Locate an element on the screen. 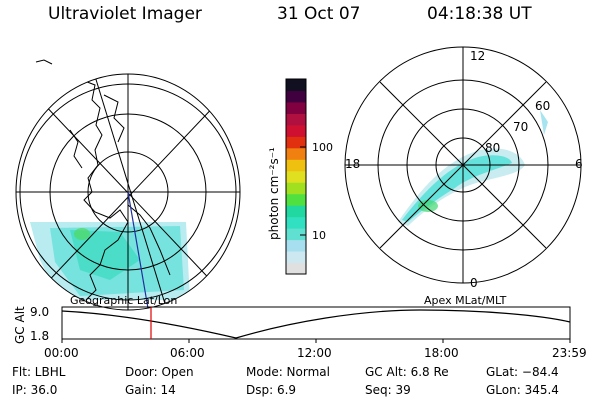 The image size is (600, 400). mlat-60-label: 60 is located at coordinates (542, 106).